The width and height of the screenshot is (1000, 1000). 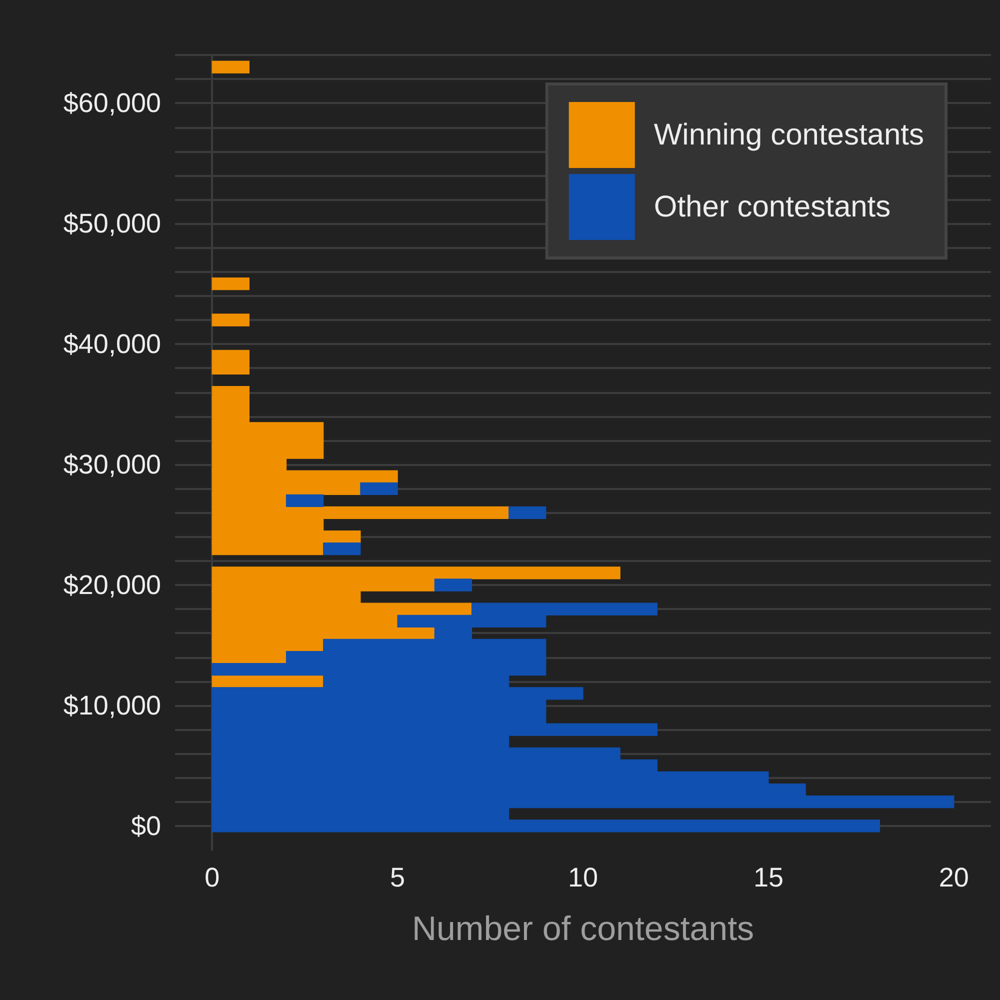 I want to click on y-tick-label: $60,000, so click(x=112, y=103).